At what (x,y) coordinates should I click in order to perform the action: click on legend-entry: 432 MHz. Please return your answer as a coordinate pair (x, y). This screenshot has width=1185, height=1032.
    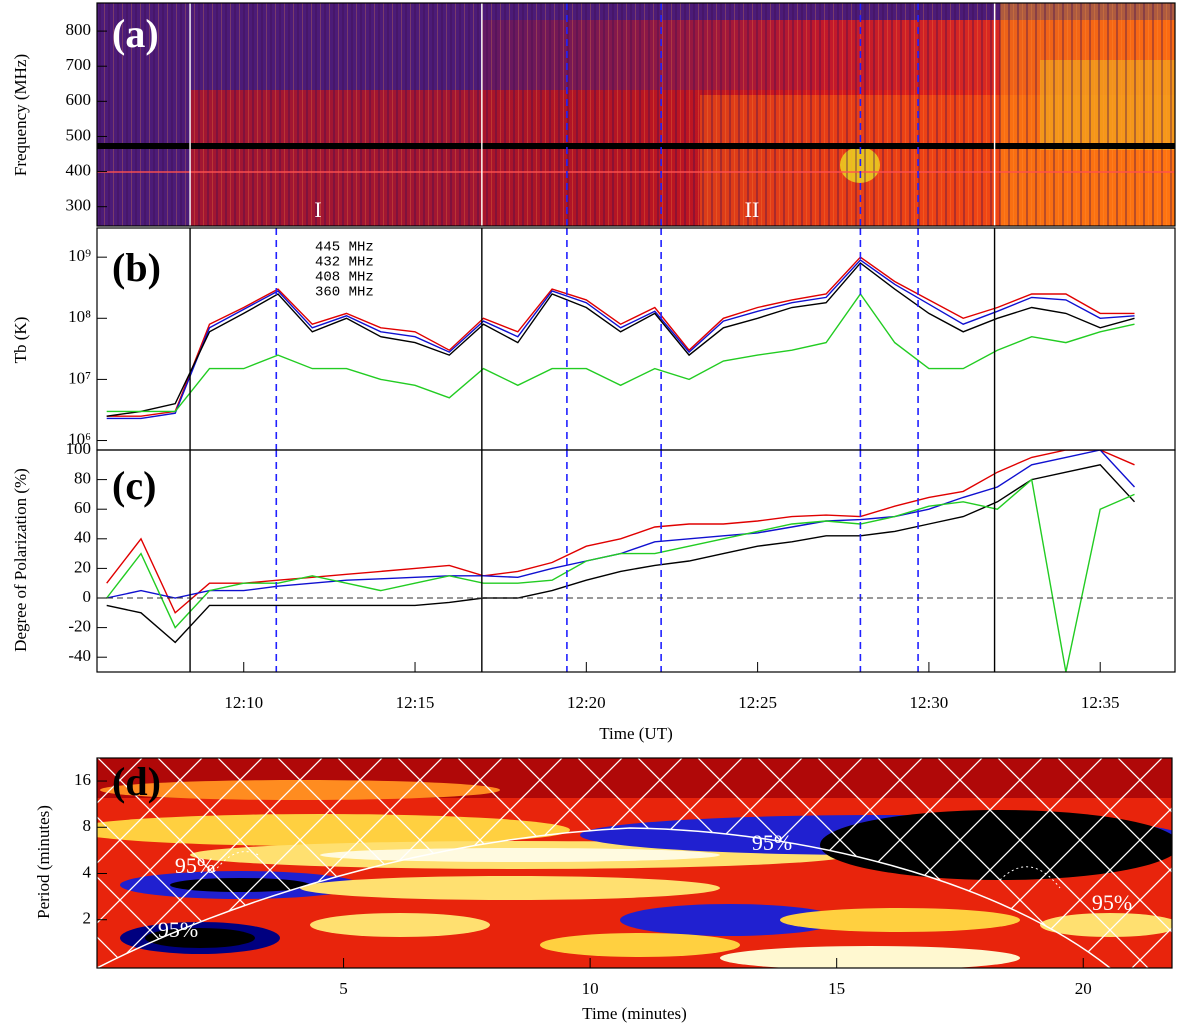
    Looking at the image, I should click on (344, 263).